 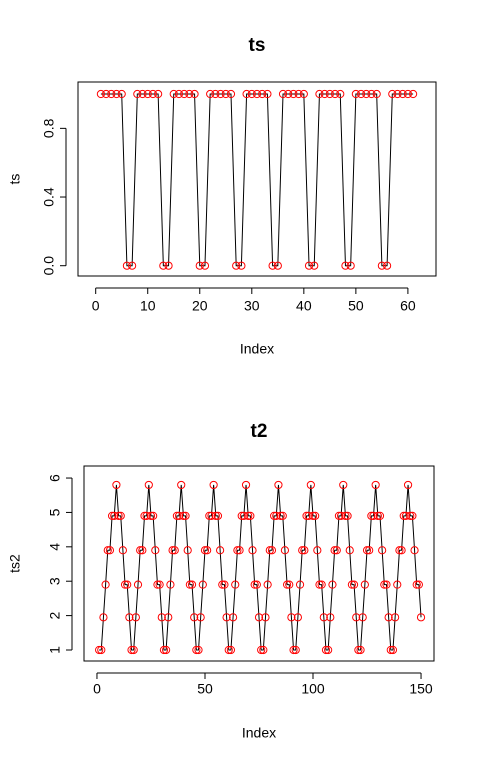 What do you see at coordinates (49, 197) in the screenshot?
I see `y-tick-label: 0.4` at bounding box center [49, 197].